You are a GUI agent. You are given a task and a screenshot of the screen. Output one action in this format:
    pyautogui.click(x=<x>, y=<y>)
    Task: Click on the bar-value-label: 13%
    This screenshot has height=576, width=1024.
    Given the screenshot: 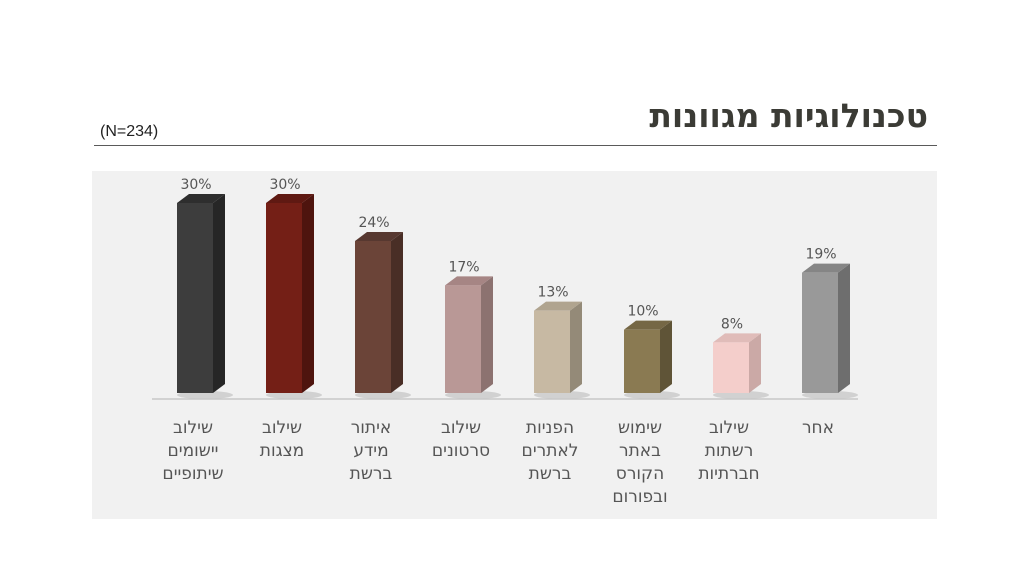 What is the action you would take?
    pyautogui.click(x=552, y=293)
    